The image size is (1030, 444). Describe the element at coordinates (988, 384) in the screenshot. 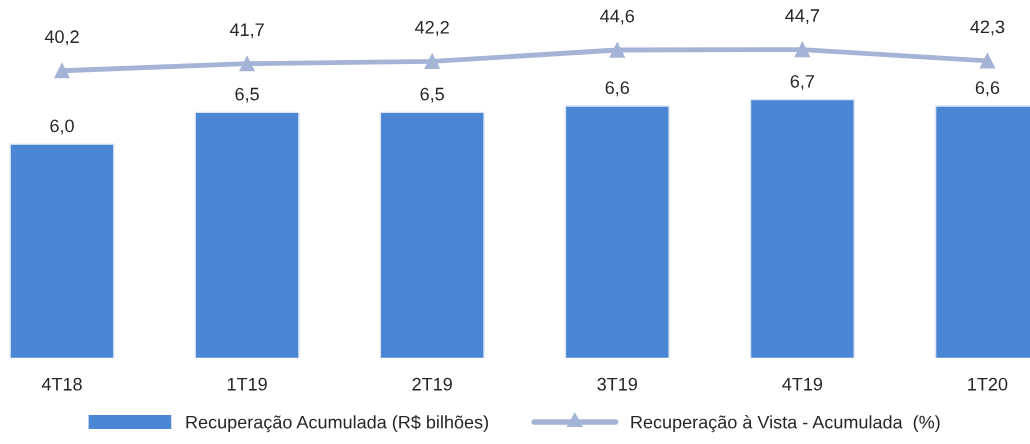

I see `x-tick-label: 1T20` at that location.